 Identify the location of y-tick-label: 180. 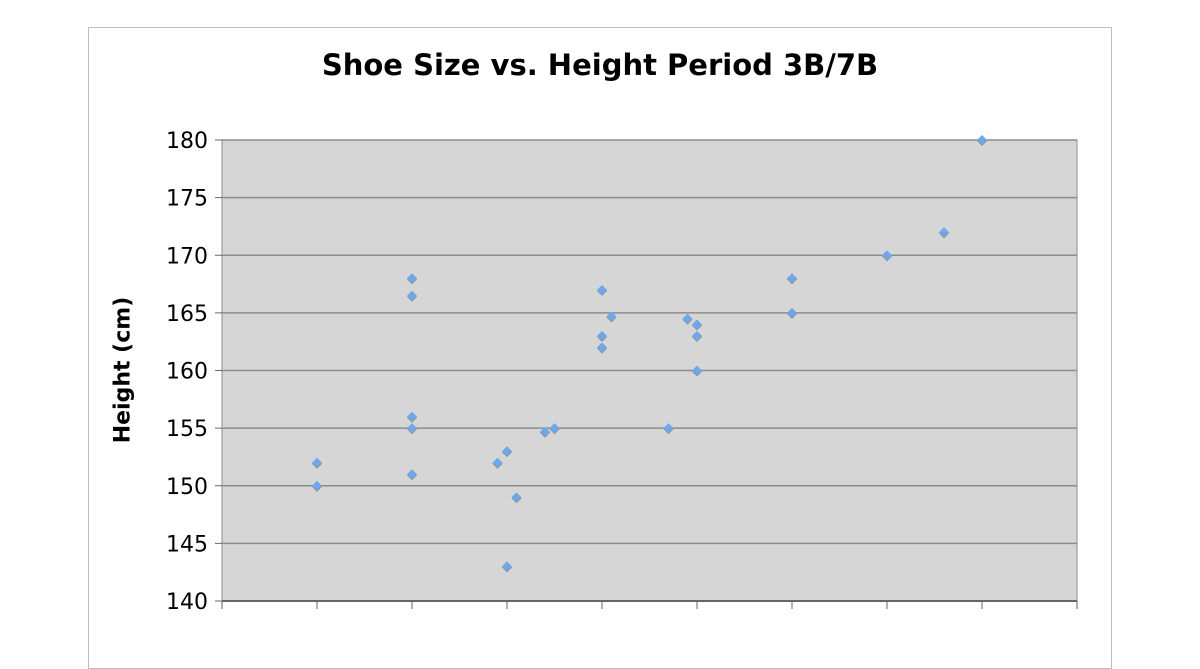
(187, 141).